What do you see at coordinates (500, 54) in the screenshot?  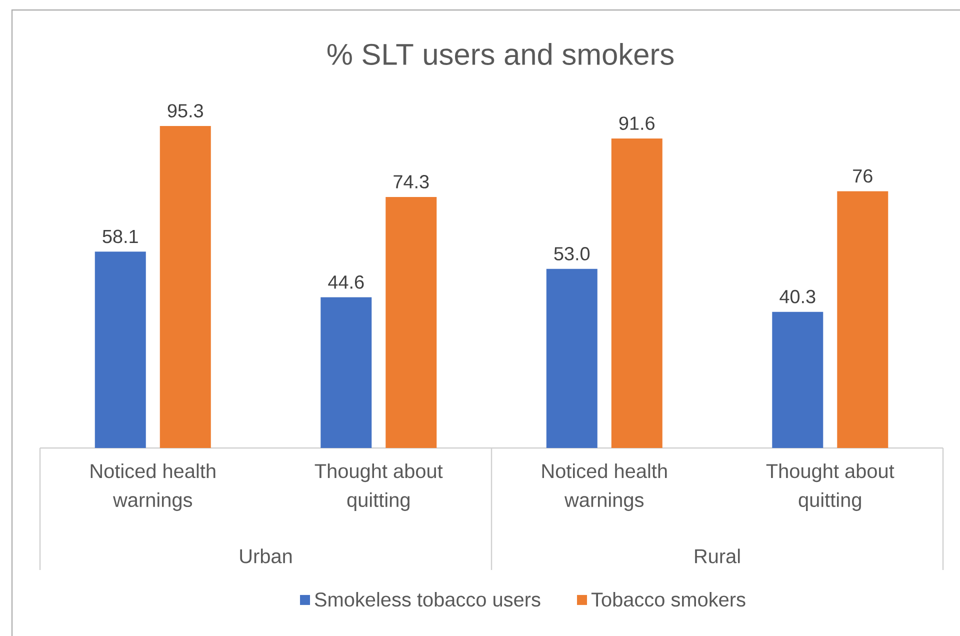 I see `chart-title: % SLT users and smokers` at bounding box center [500, 54].